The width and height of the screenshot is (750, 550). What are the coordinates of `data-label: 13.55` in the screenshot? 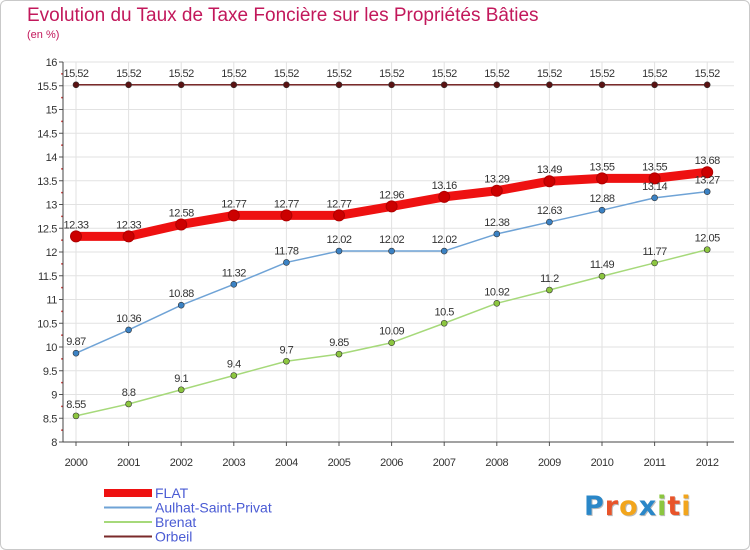 It's located at (601, 167).